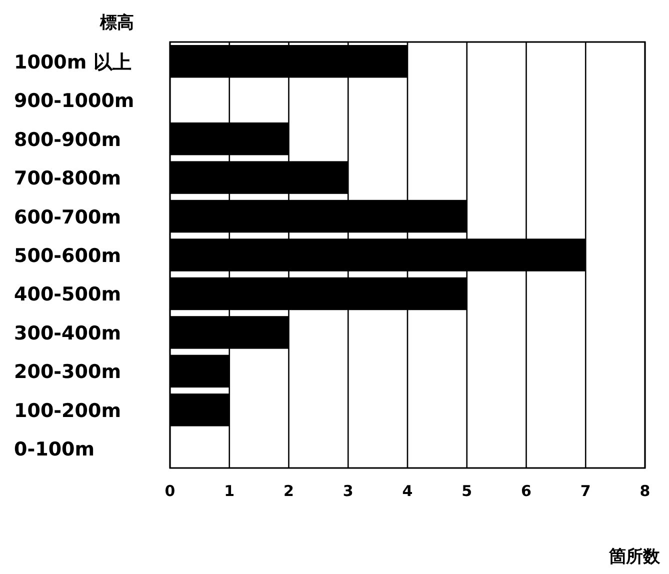  Describe the element at coordinates (68, 411) in the screenshot. I see `y-tick-label: 100-200m` at that location.